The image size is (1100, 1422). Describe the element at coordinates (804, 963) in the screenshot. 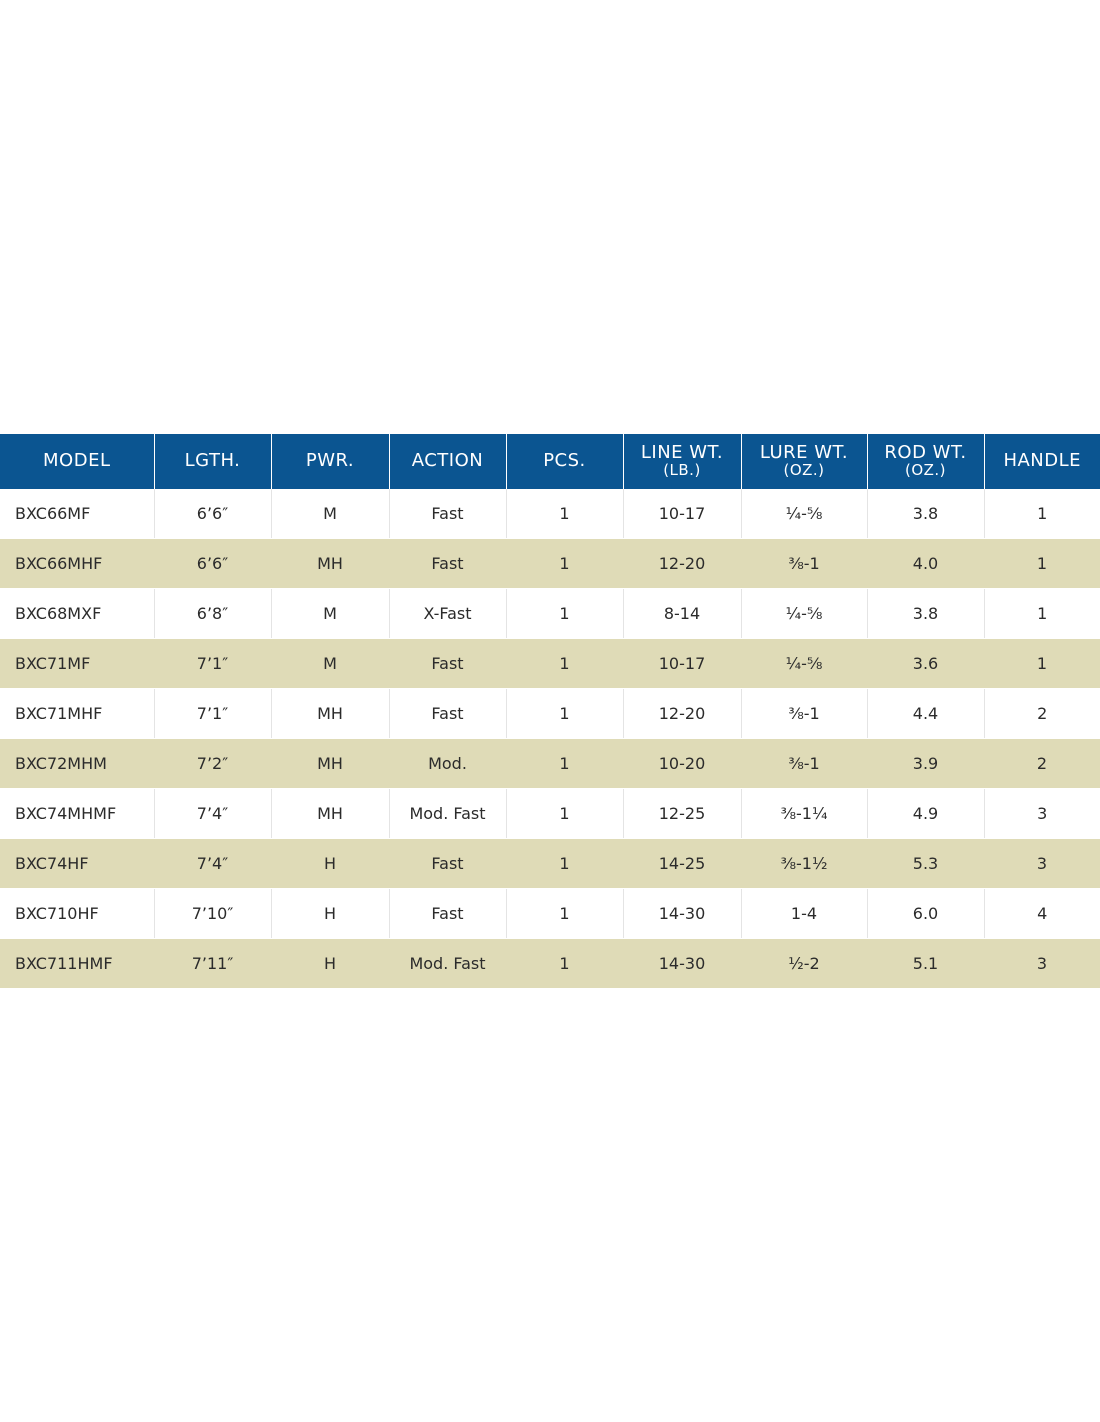

I see `cell-lure-weight: ½-2` at that location.